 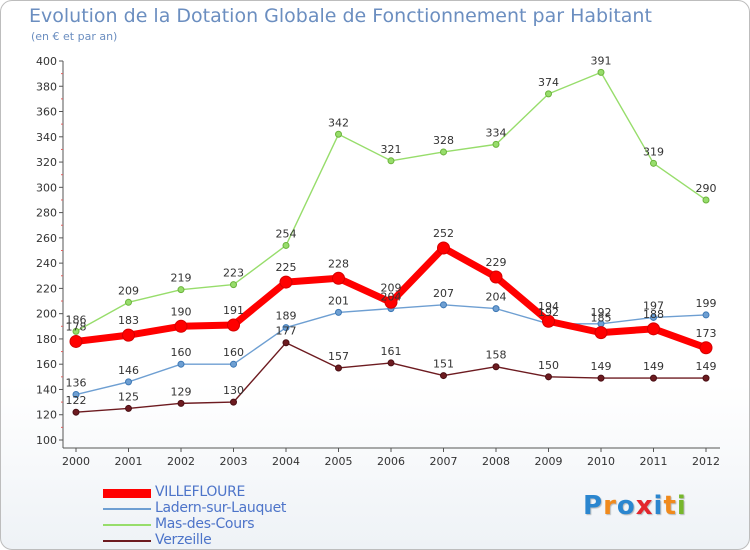 I want to click on logo-letter: i, so click(x=658, y=506).